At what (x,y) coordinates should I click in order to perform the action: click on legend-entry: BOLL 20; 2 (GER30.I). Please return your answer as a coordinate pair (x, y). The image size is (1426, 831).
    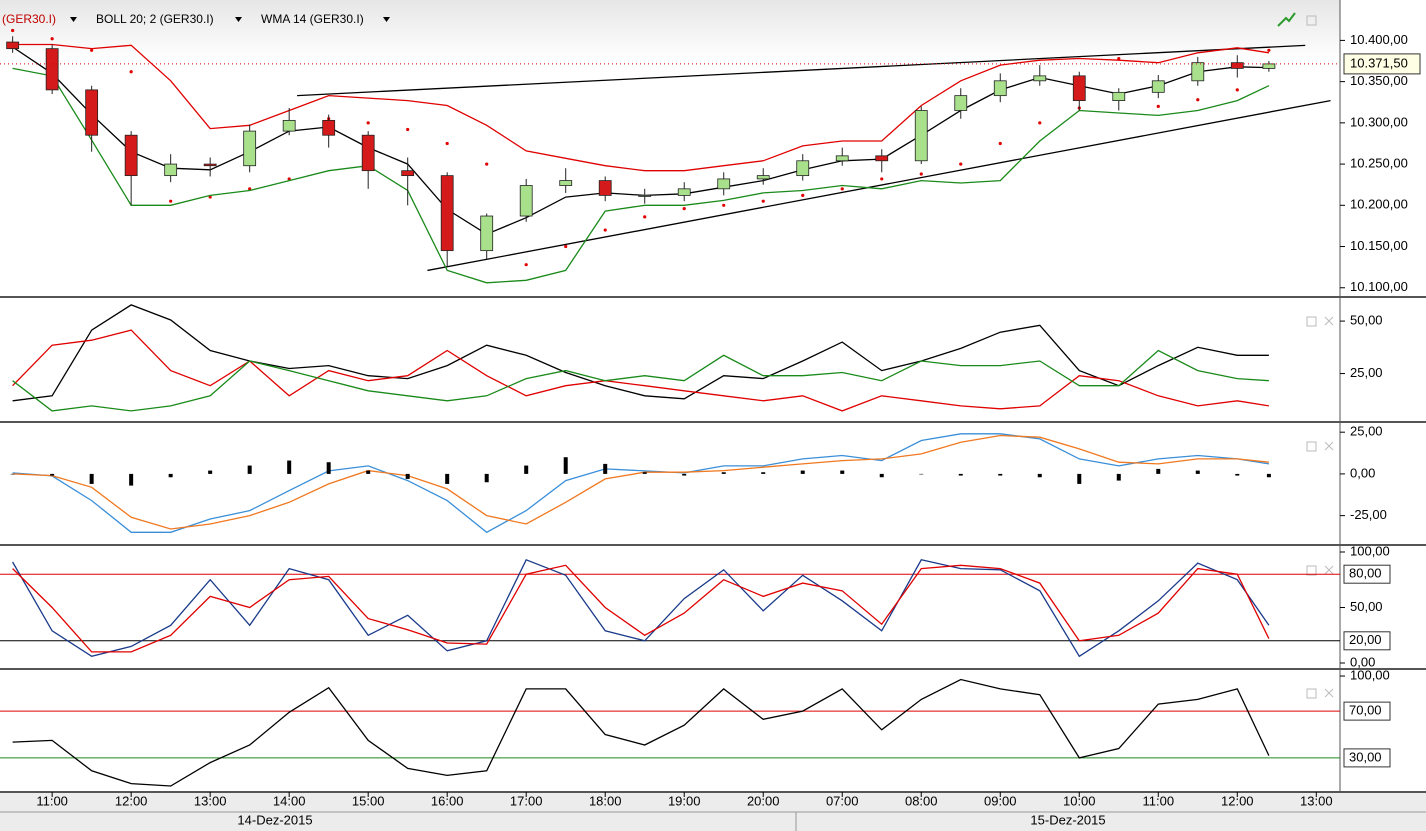
    Looking at the image, I should click on (155, 19).